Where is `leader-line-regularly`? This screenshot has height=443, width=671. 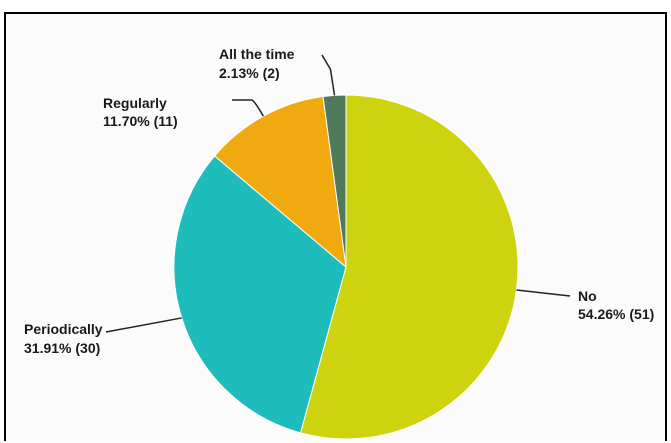 leader-line-regularly is located at coordinates (248, 108).